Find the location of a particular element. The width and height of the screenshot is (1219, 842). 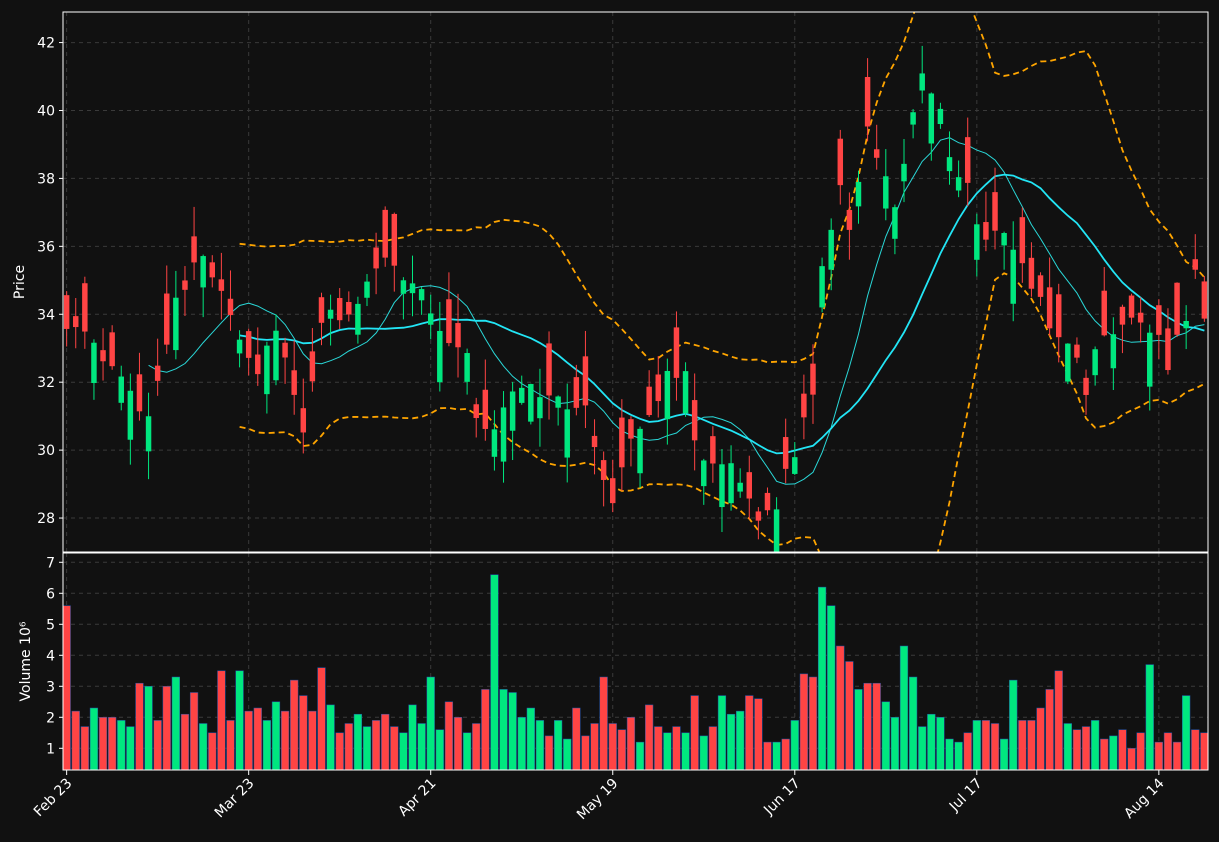

price-tick-label: 42 is located at coordinates (46, 44).